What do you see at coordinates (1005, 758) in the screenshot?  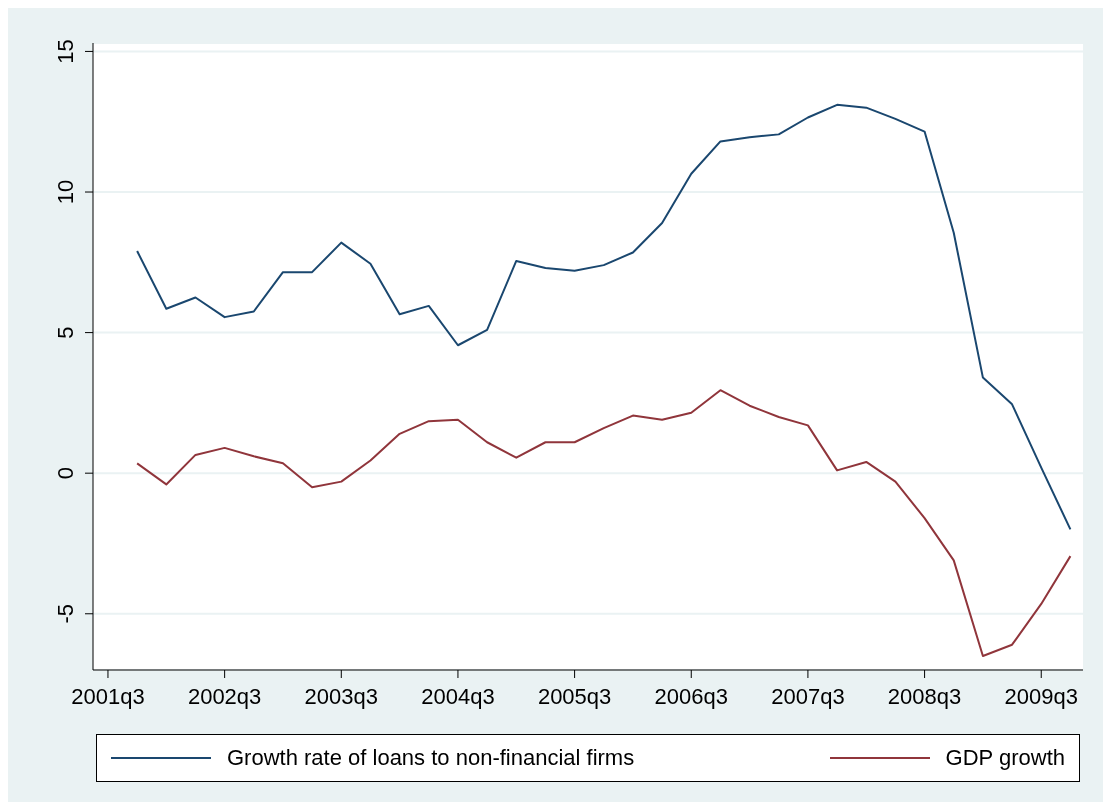 I see `legend-label: GDP growth` at bounding box center [1005, 758].